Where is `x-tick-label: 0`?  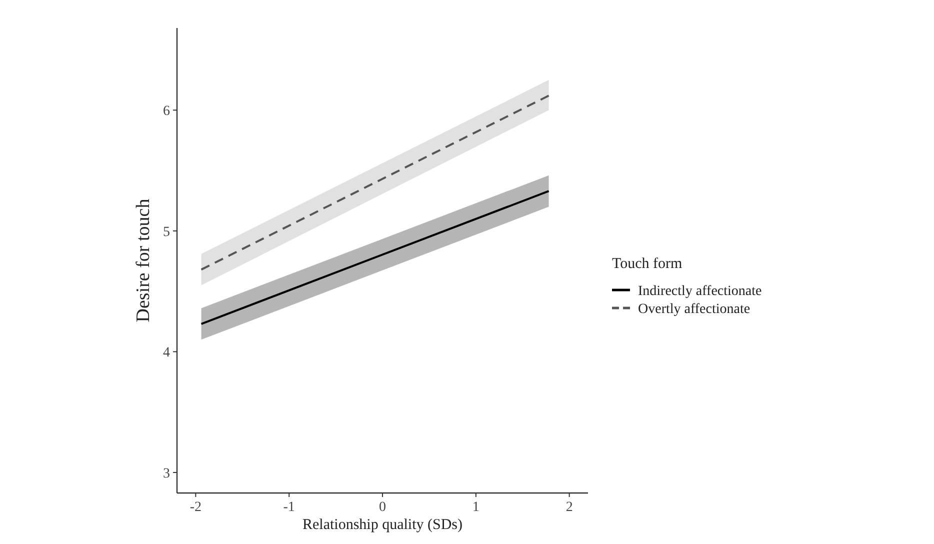
x-tick-label: 0 is located at coordinates (382, 507).